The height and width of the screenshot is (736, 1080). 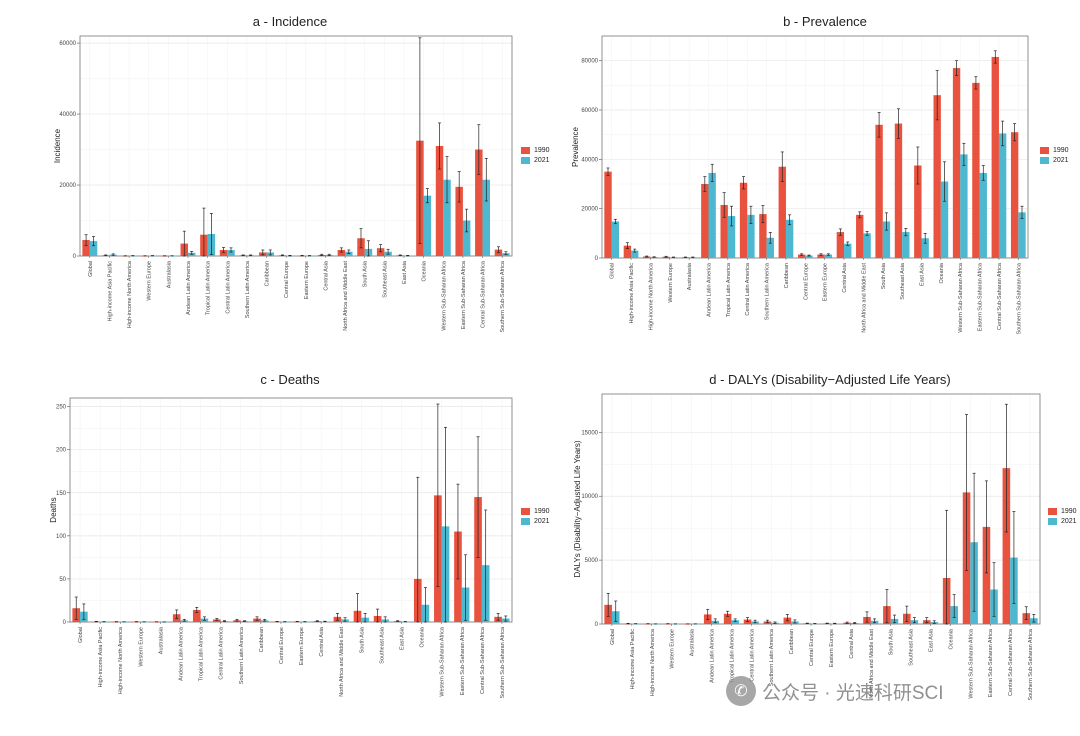 I want to click on chart-title: c - Deaths, so click(x=290, y=379).